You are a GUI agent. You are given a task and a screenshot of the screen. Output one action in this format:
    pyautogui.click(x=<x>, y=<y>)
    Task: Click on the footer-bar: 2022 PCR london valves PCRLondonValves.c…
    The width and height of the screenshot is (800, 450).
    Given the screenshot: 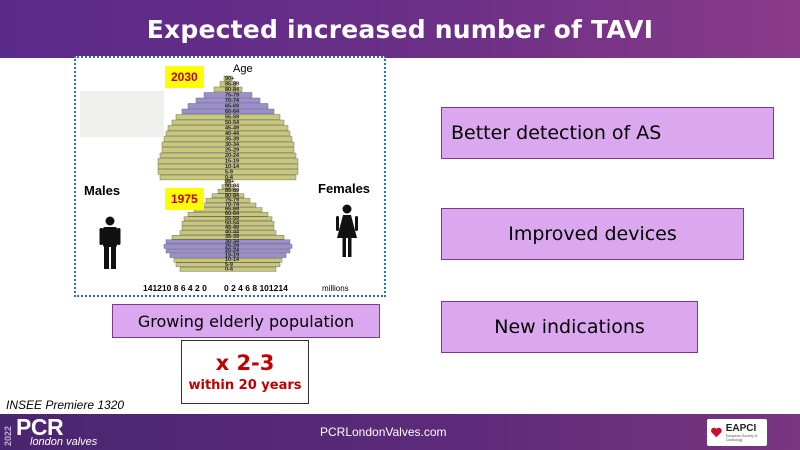 What is the action you would take?
    pyautogui.click(x=400, y=432)
    